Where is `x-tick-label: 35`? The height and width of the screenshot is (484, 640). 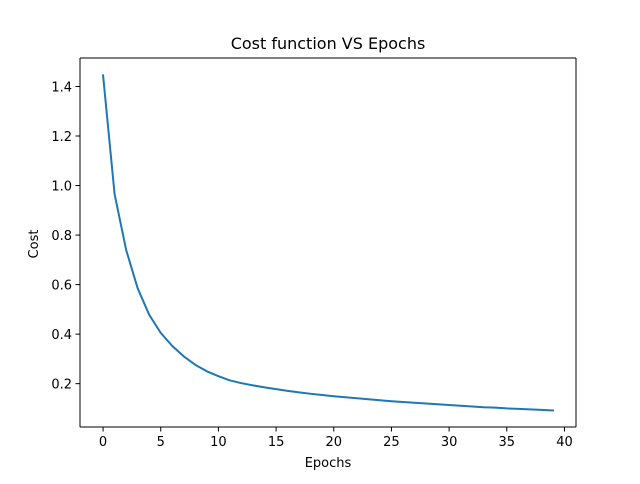
x-tick-label: 35 is located at coordinates (507, 442).